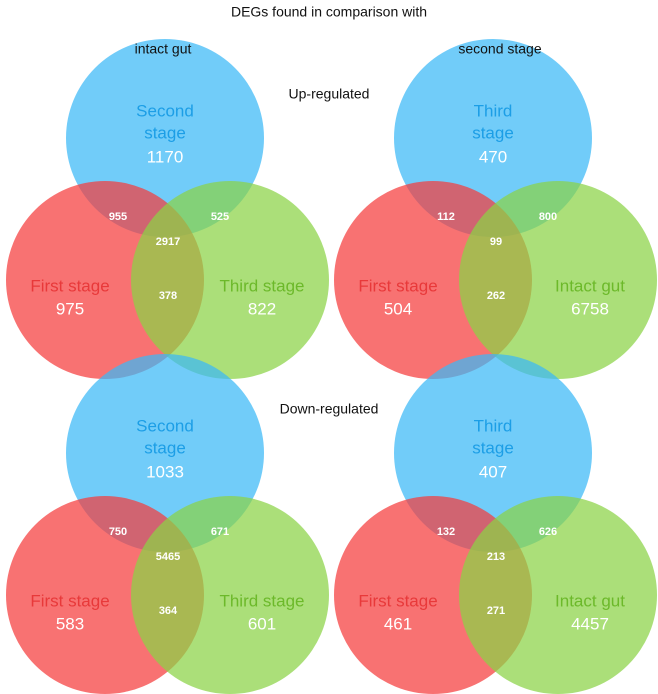  Describe the element at coordinates (548, 217) in the screenshot. I see `overlap-count: 800` at that location.